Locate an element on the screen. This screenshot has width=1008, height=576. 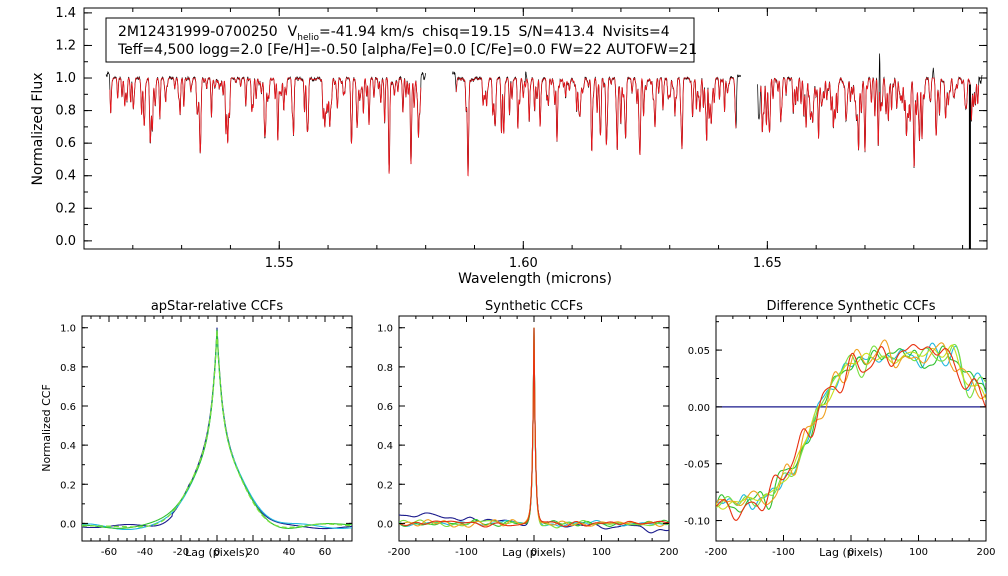
difference-ccf-title: Difference Synthetic CCFs is located at coordinates (850, 306).